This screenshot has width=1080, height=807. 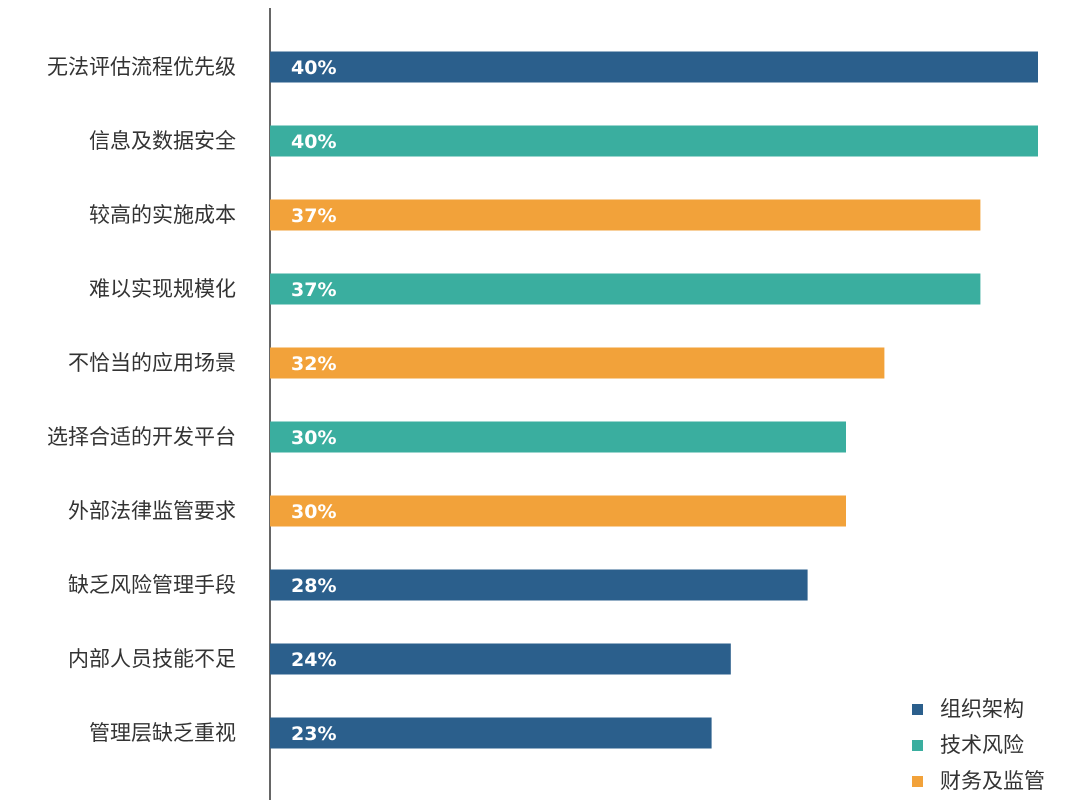 I want to click on category-label: 缺乏风险管理手段, so click(x=152, y=585).